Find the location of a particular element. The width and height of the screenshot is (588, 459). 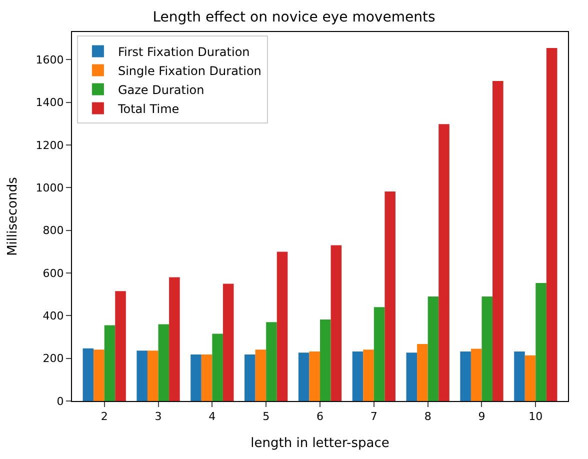

y-tick-label: 0 is located at coordinates (60, 401).